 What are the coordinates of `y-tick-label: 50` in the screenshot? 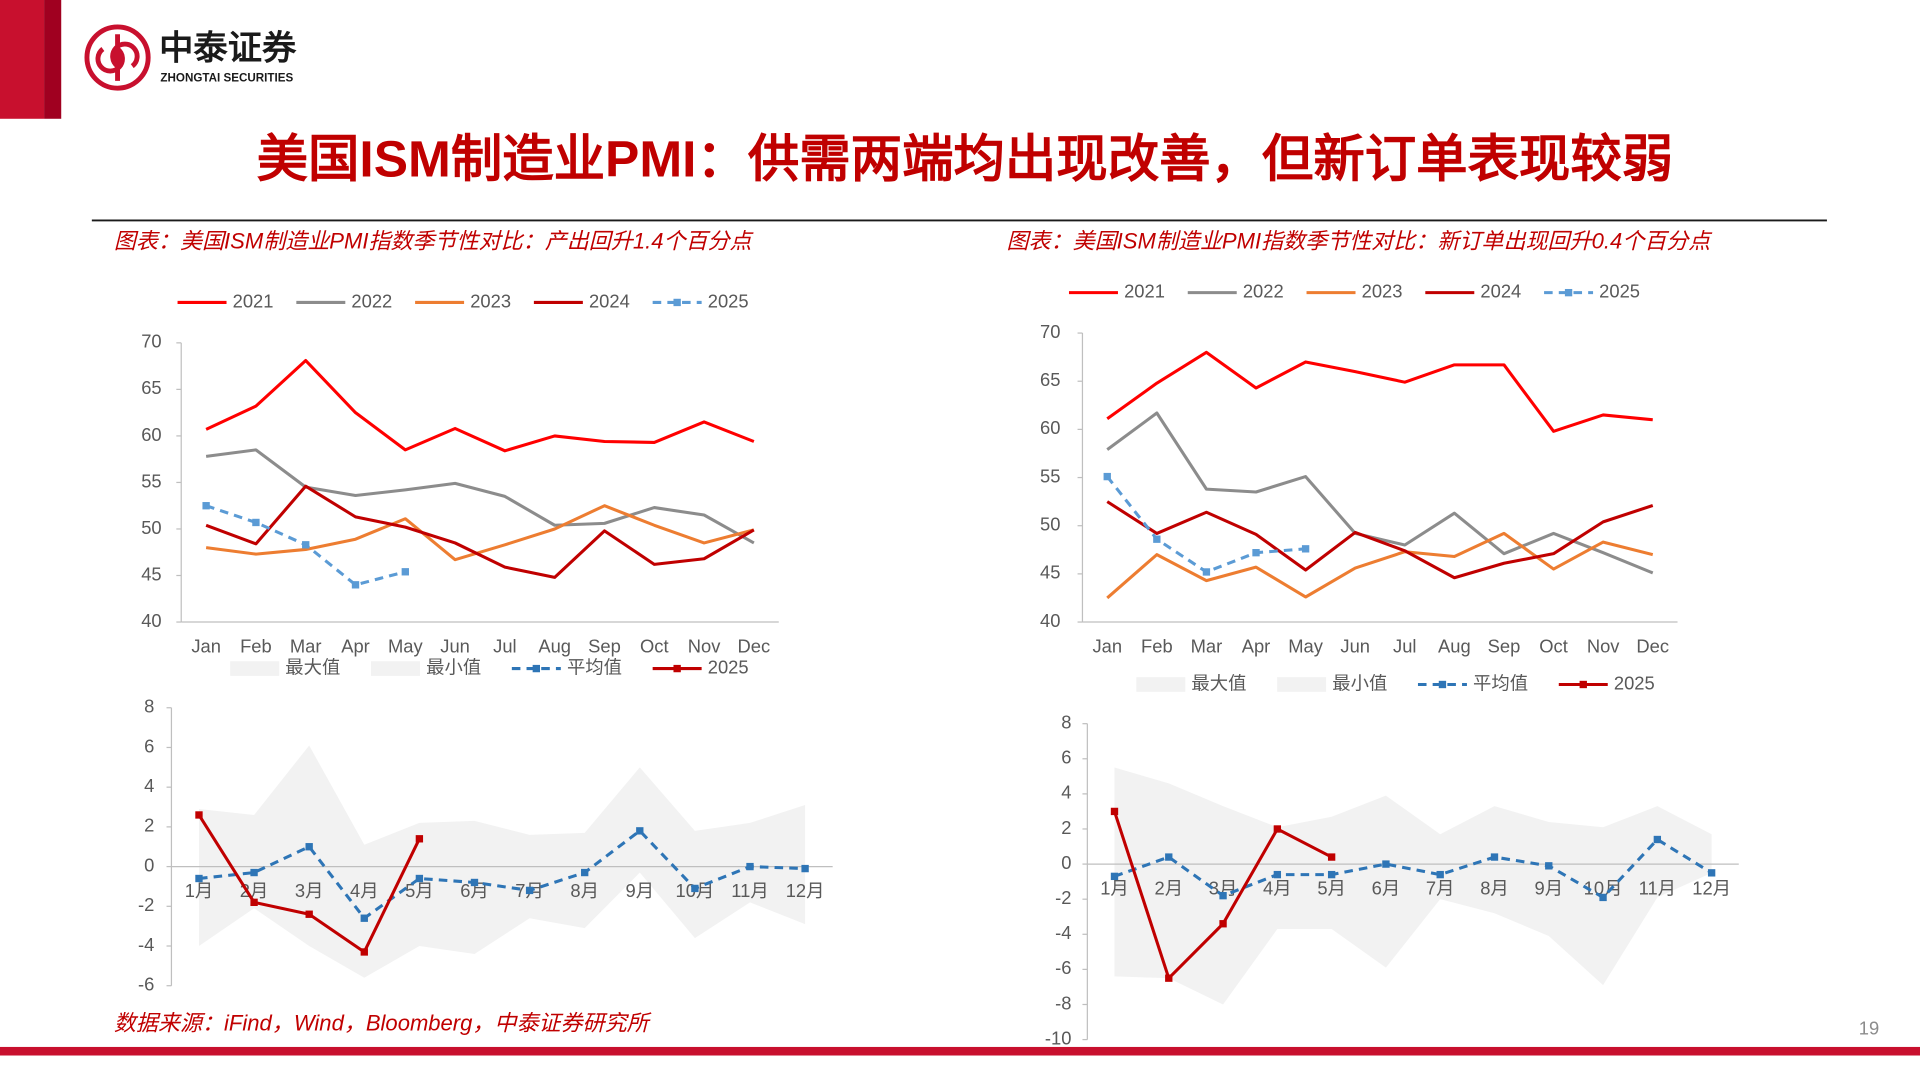 It's located at (151, 527).